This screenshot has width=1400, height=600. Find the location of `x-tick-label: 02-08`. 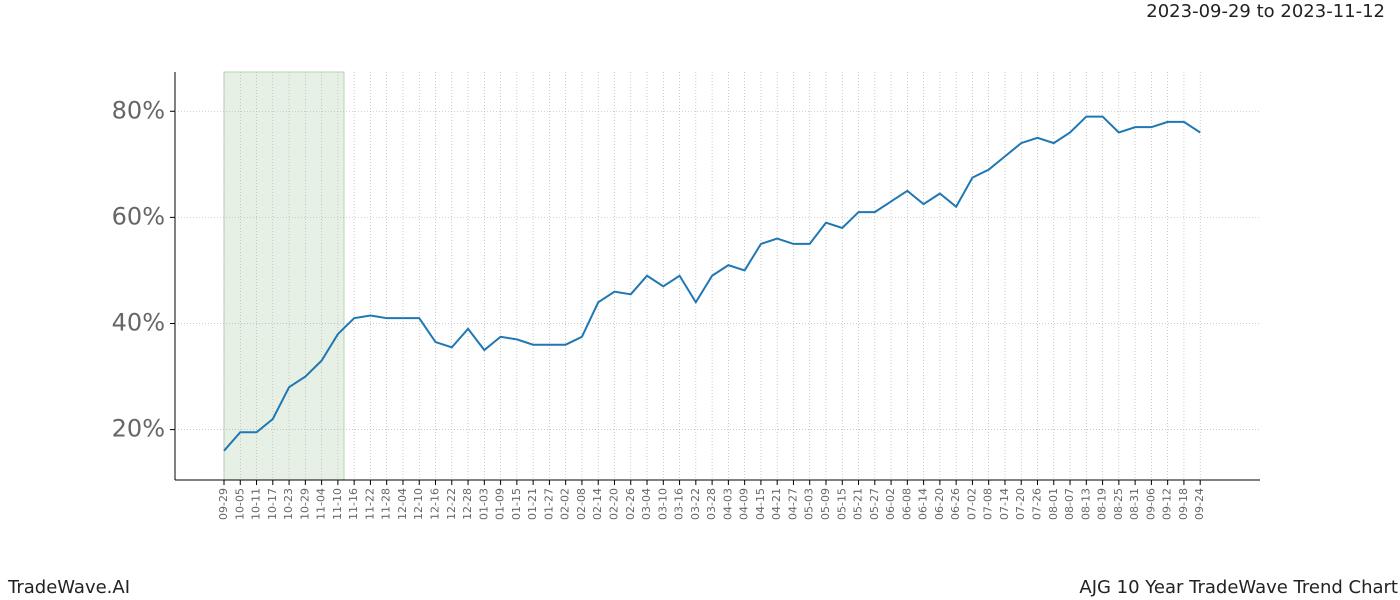

x-tick-label: 02-08 is located at coordinates (581, 504).